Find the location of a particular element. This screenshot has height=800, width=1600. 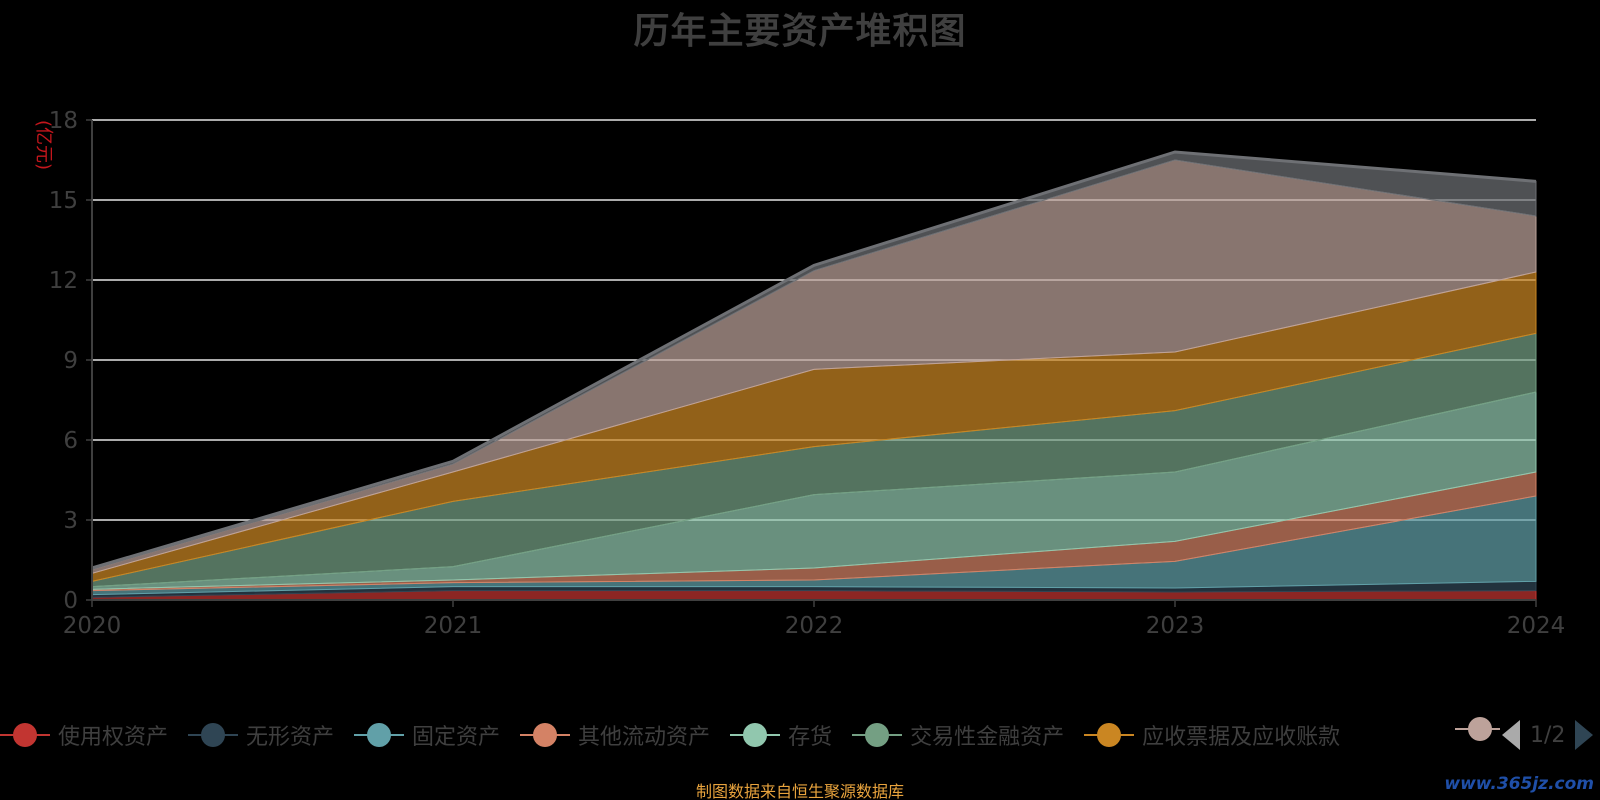

legend-item-partial is located at coordinates (1481, 735).